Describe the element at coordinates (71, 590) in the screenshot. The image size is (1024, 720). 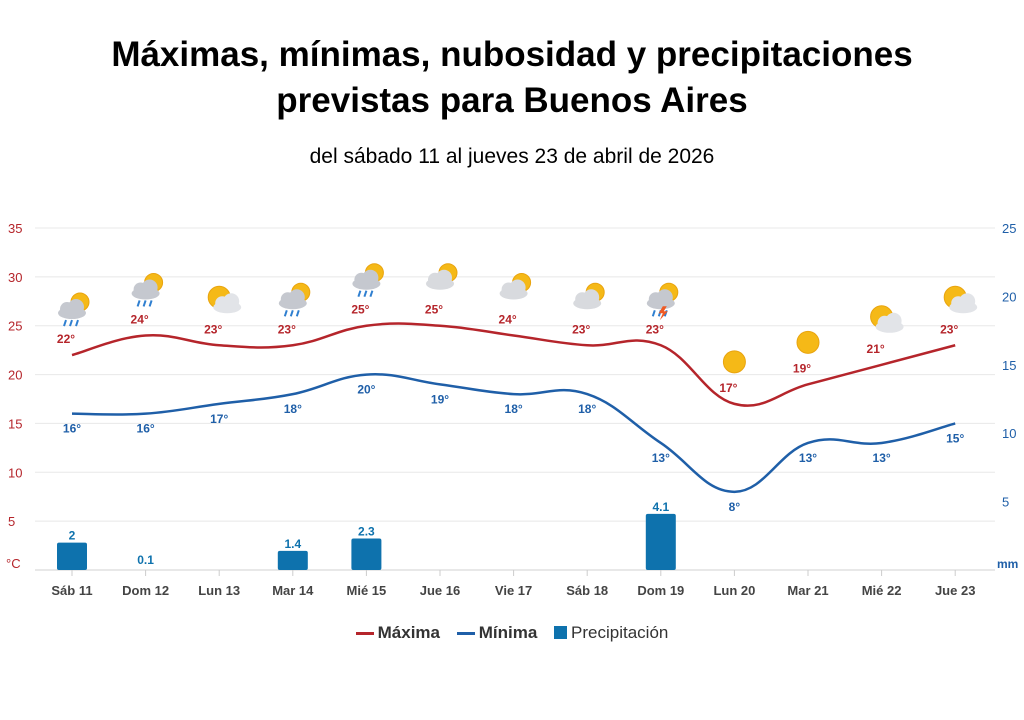
I see `x-tick-label: Sáb 11` at that location.